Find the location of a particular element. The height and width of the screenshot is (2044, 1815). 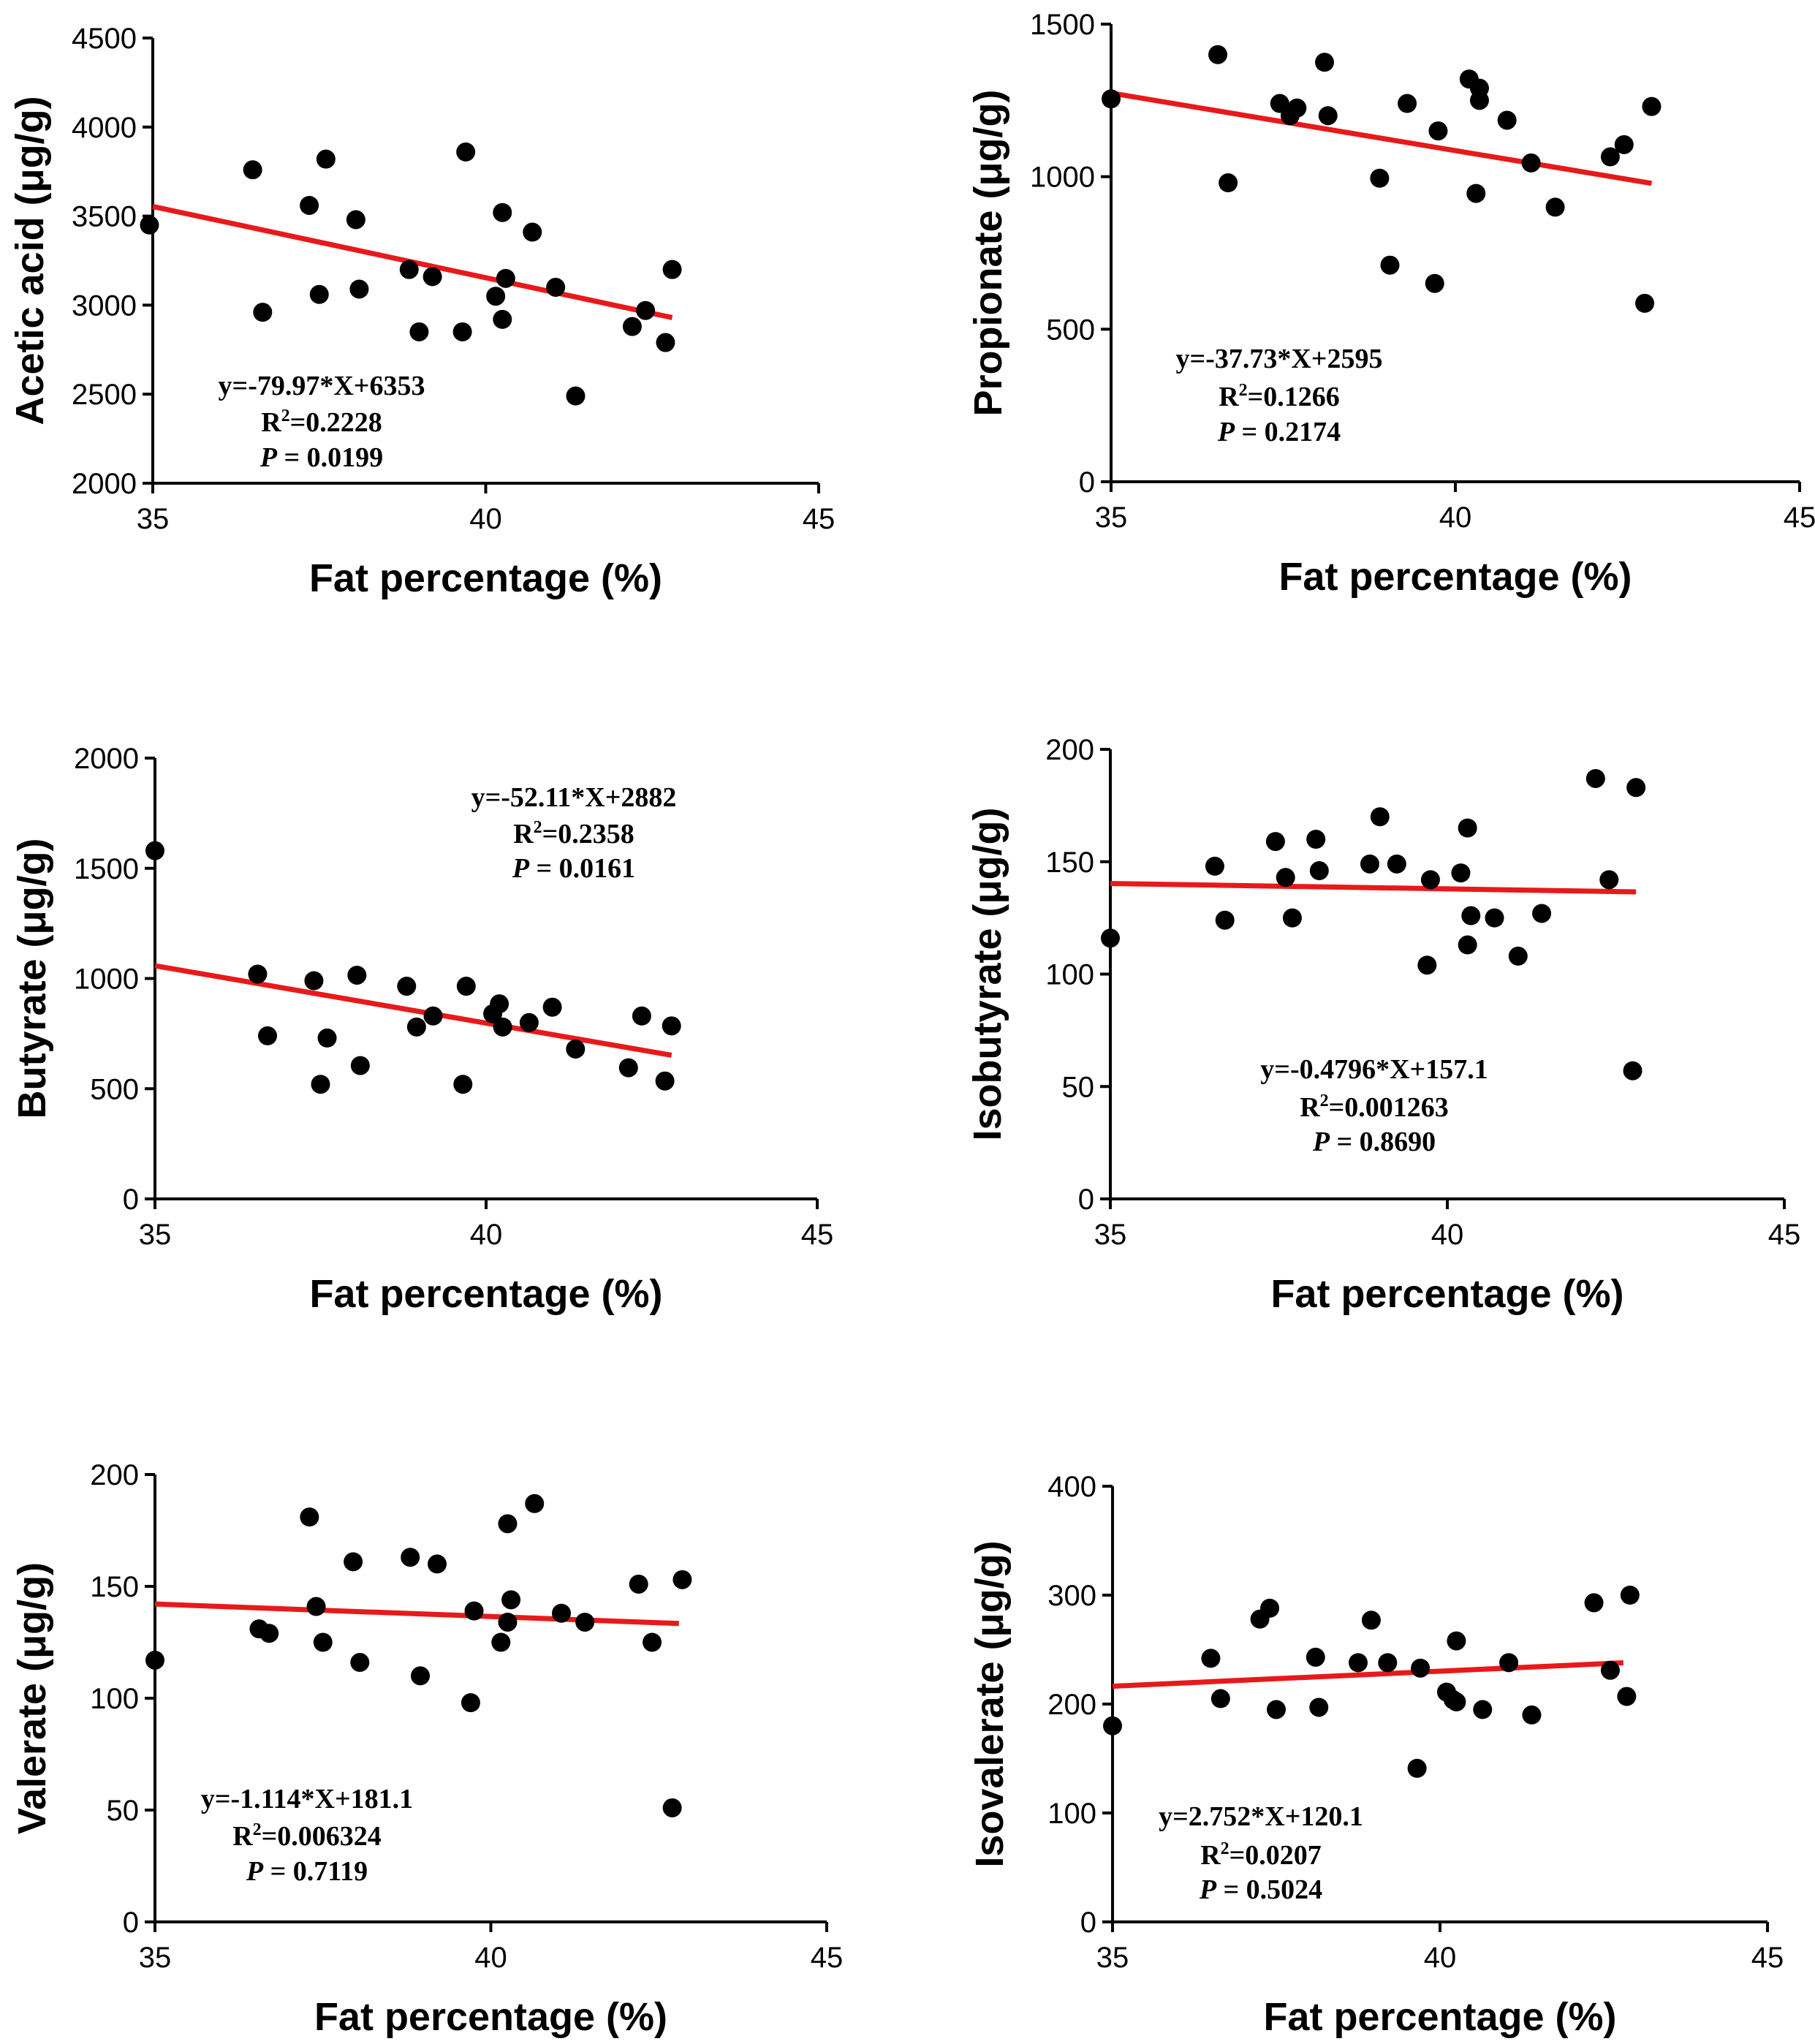

p-value-label: P = 0.8690 is located at coordinates (1374, 1142).